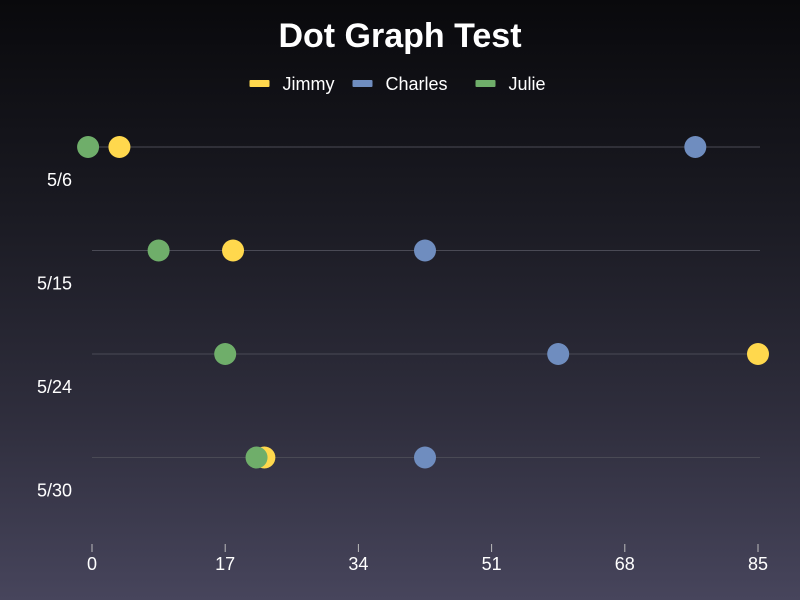 The width and height of the screenshot is (800, 600). I want to click on legend: Jimmy Charles Julie, so click(397, 84).